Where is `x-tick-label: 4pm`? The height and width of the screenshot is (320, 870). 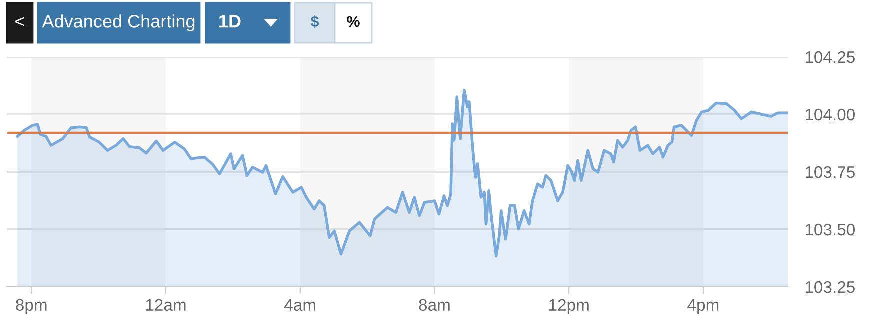
x-tick-label: 4pm is located at coordinates (703, 306).